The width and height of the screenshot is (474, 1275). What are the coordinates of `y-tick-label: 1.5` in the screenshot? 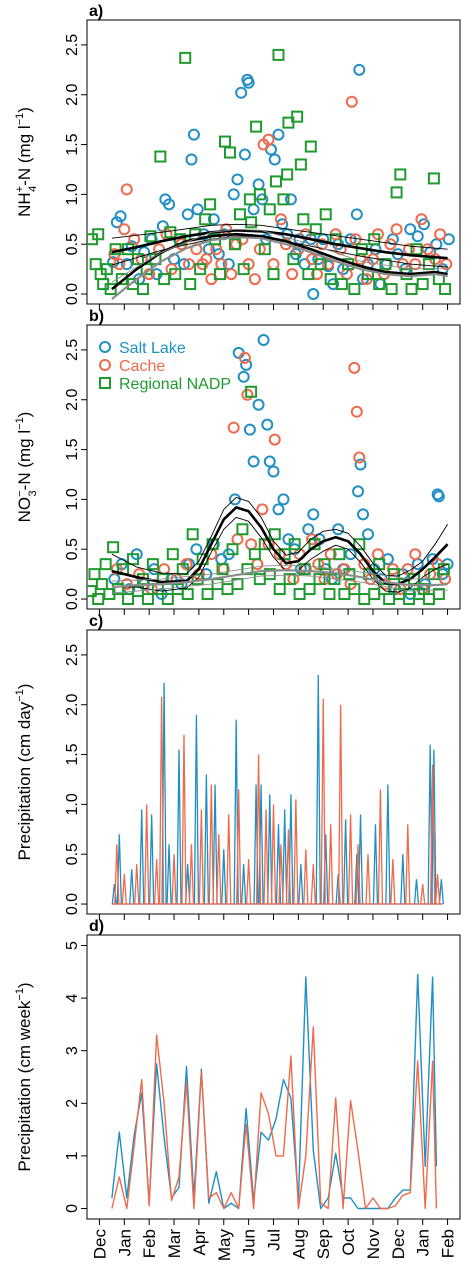 It's located at (72, 144).